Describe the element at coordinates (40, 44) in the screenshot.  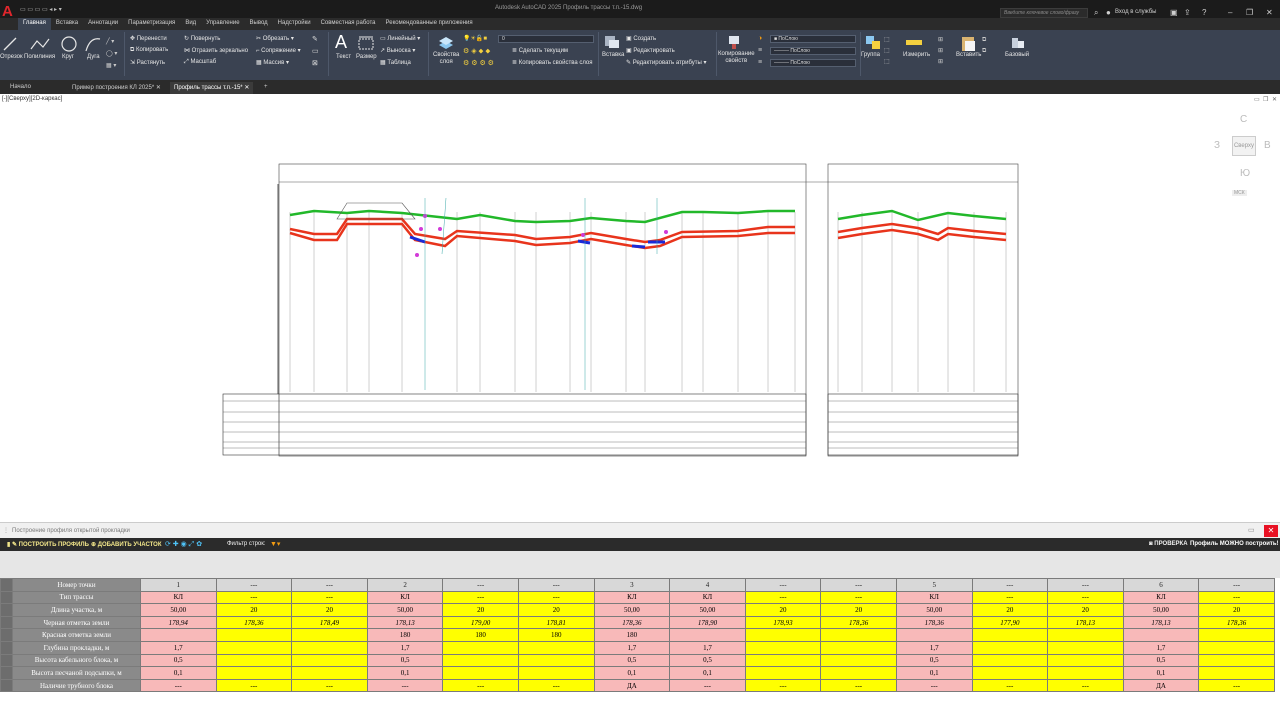
I see `polyline-icon` at that location.